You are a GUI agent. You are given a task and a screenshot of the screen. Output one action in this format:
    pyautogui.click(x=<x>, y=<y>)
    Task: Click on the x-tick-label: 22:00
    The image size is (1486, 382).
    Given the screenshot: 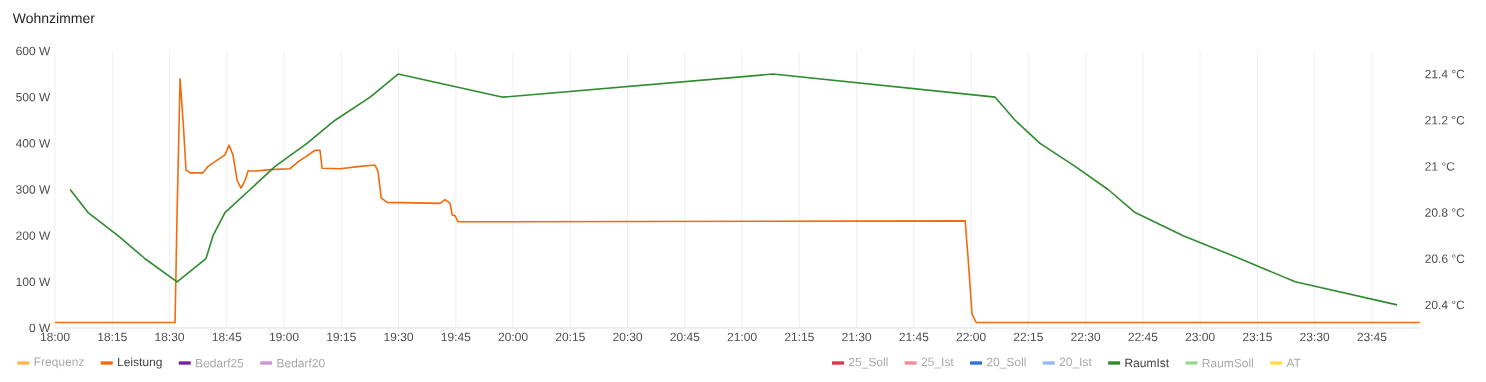 What is the action you would take?
    pyautogui.click(x=971, y=337)
    